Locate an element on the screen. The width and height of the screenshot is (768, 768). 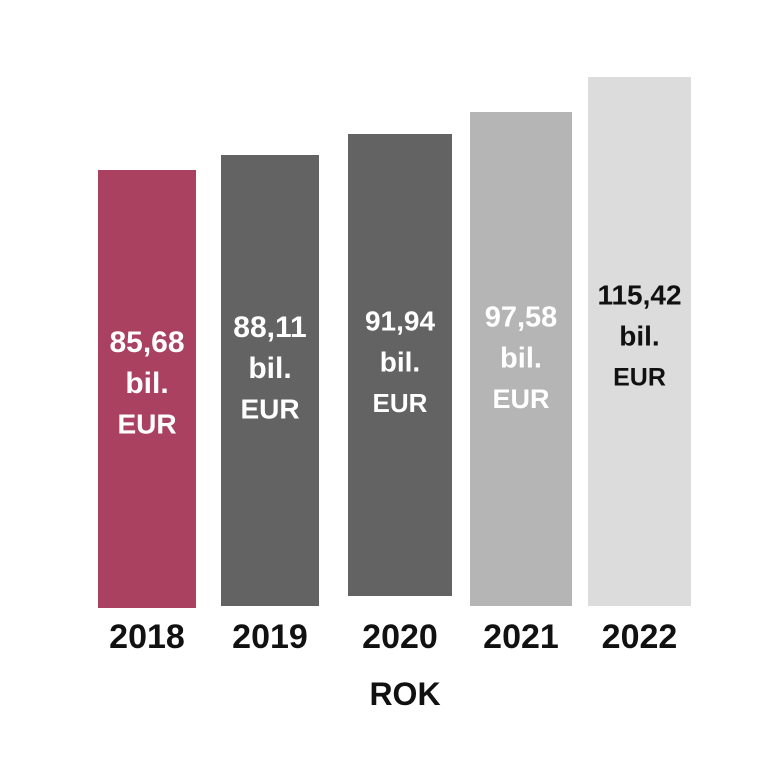
x-tick-label-2019: 2019 is located at coordinates (270, 637).